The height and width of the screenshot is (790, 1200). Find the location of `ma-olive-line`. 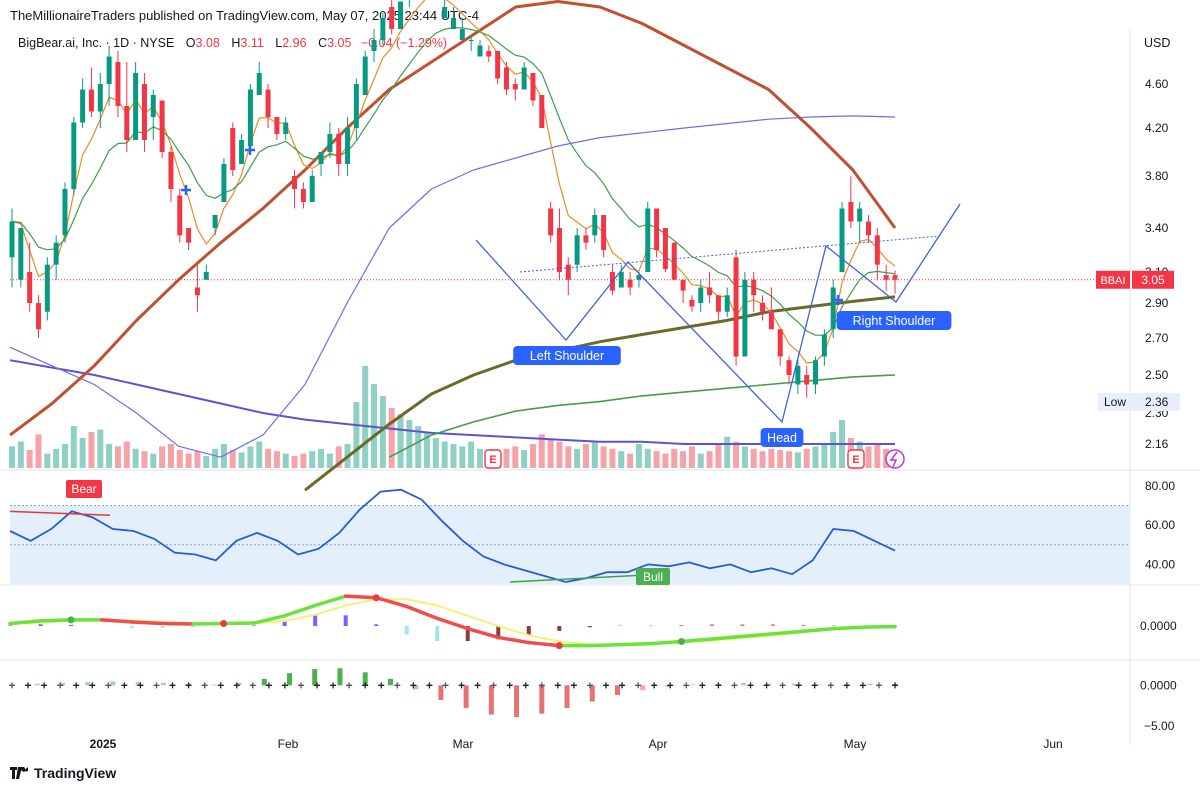

ma-olive-line is located at coordinates (600, 393).